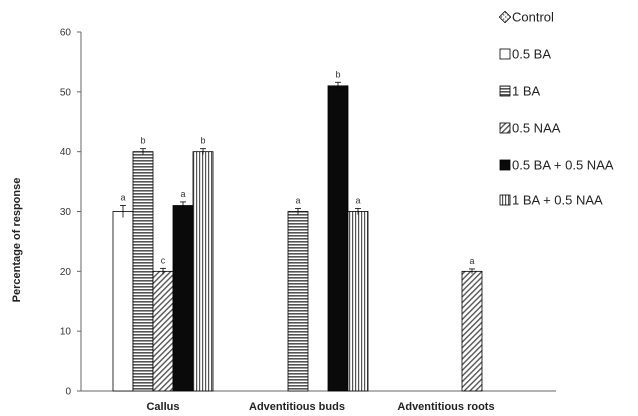 This screenshot has width=638, height=416. What do you see at coordinates (162, 407) in the screenshot?
I see `category-label-callus: Callus` at bounding box center [162, 407].